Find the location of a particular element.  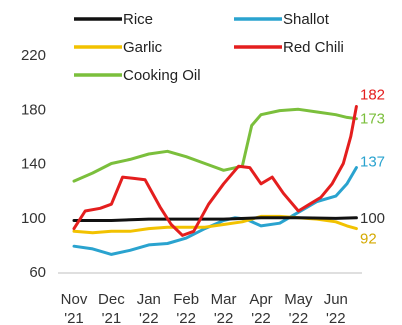

x-tick-label: Jan is located at coordinates (149, 299).